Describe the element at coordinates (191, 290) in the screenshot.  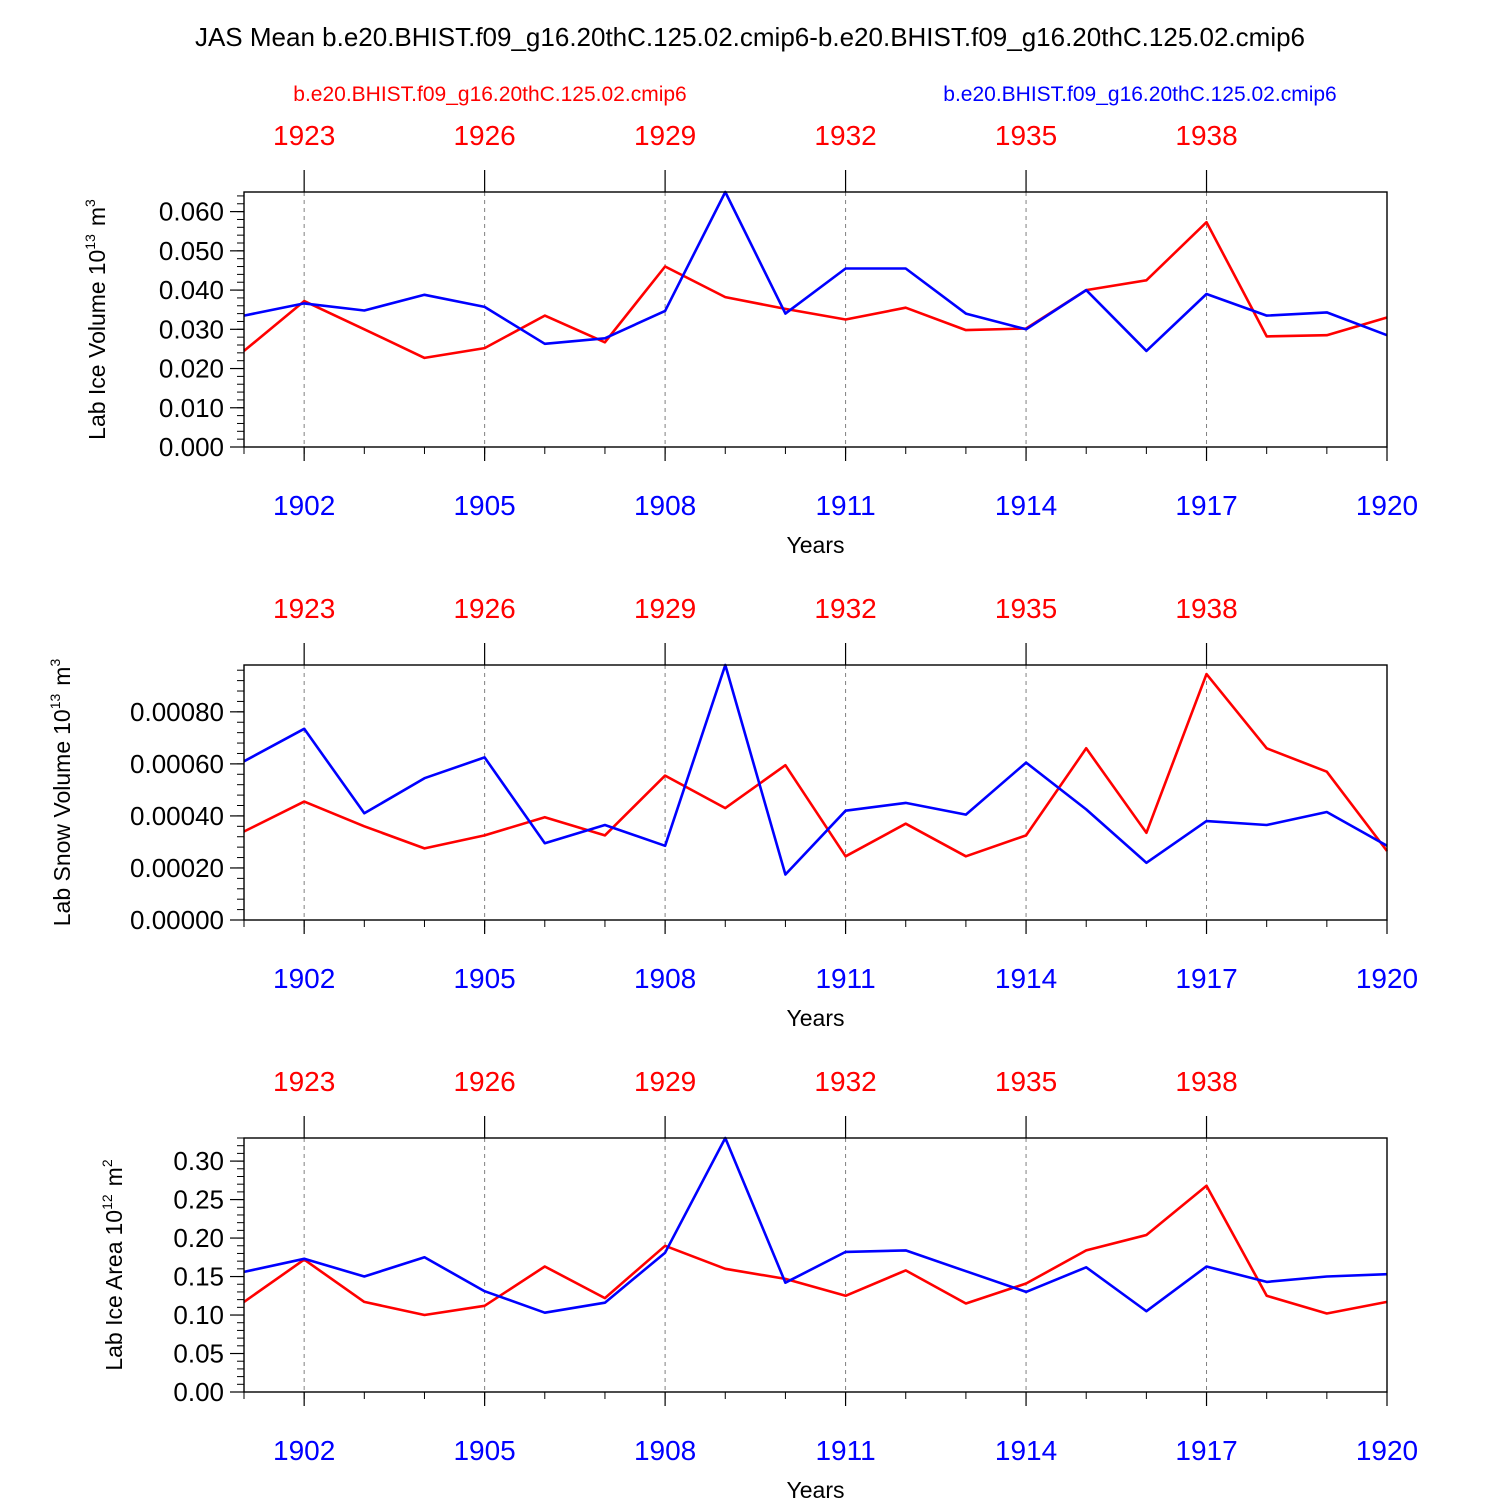
I see `y-tick-label: 0.040` at that location.